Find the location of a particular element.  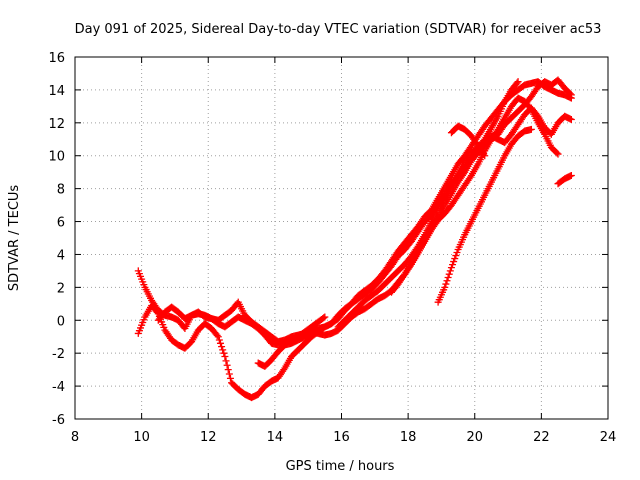

y-tick-label: 4 is located at coordinates (61, 255).